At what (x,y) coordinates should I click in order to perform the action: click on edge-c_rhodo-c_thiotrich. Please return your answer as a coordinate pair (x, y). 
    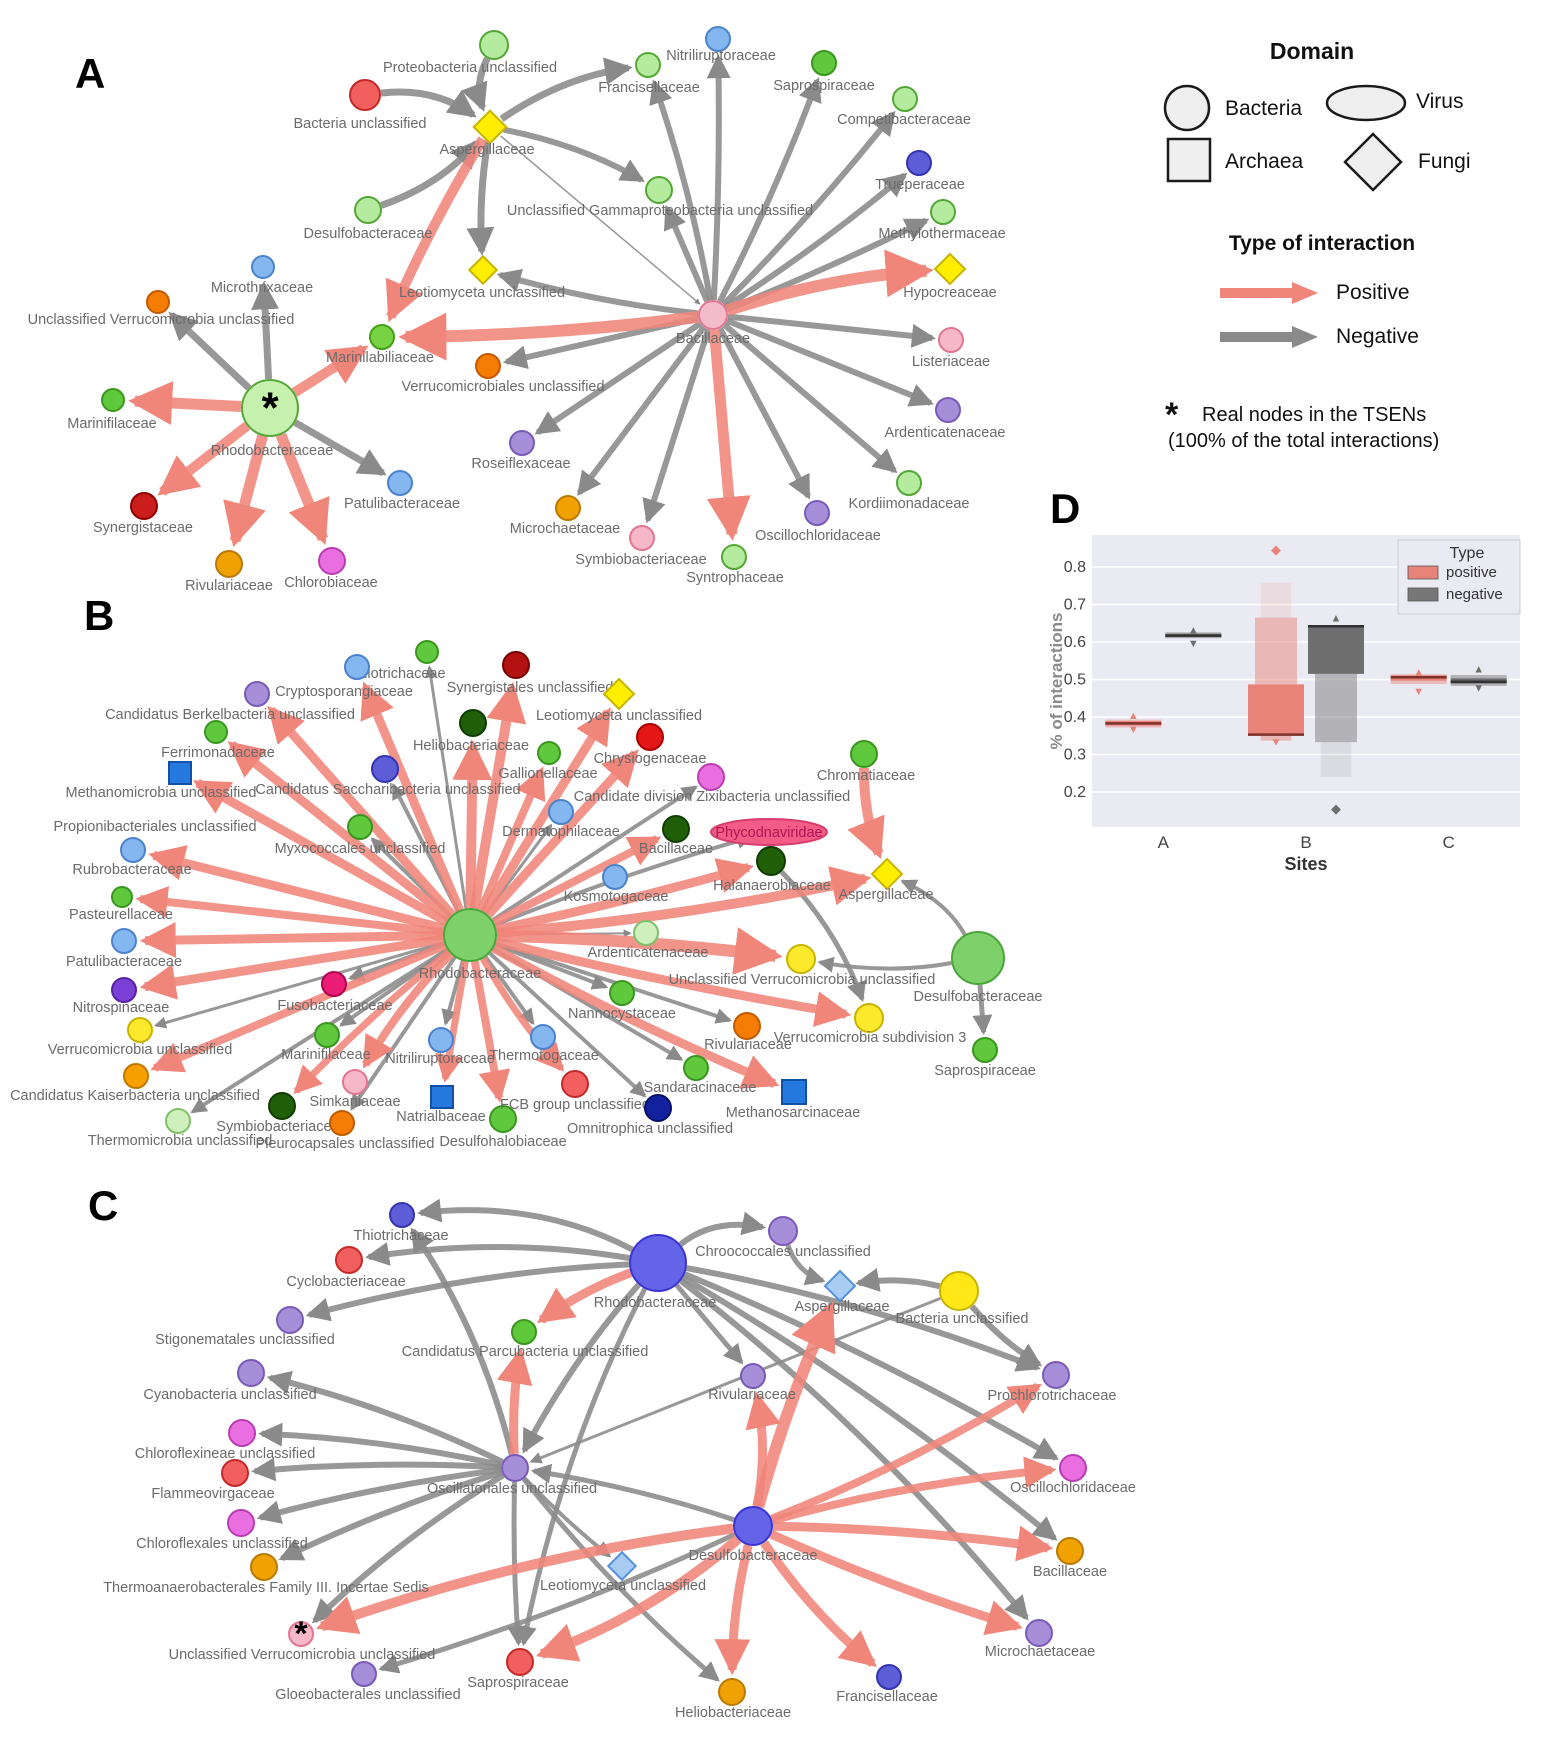
    Looking at the image, I should click on (525, 1225).